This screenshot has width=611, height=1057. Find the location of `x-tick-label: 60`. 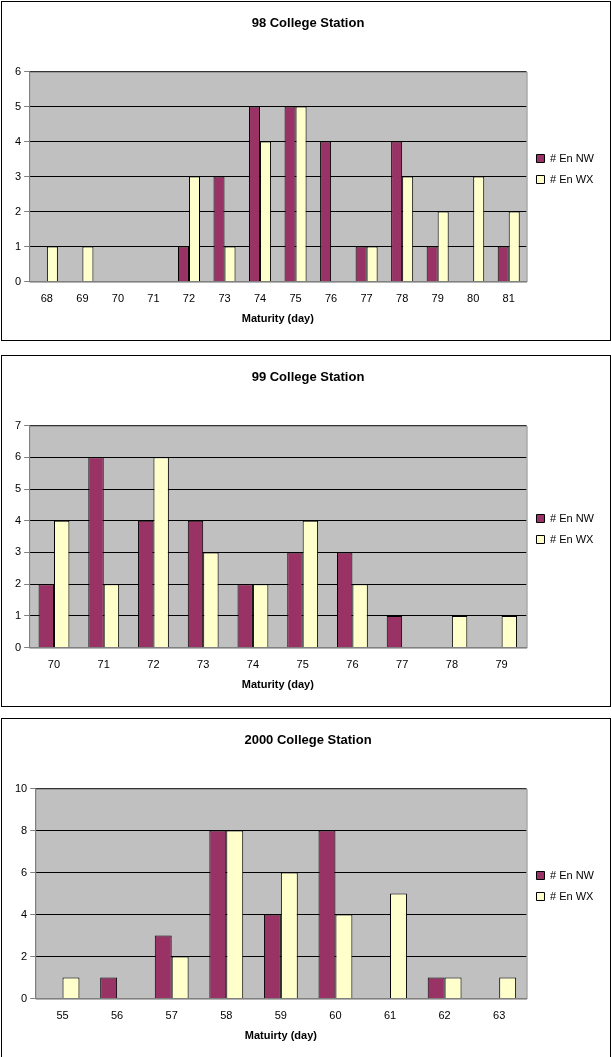

x-tick-label: 60 is located at coordinates (335, 1015).